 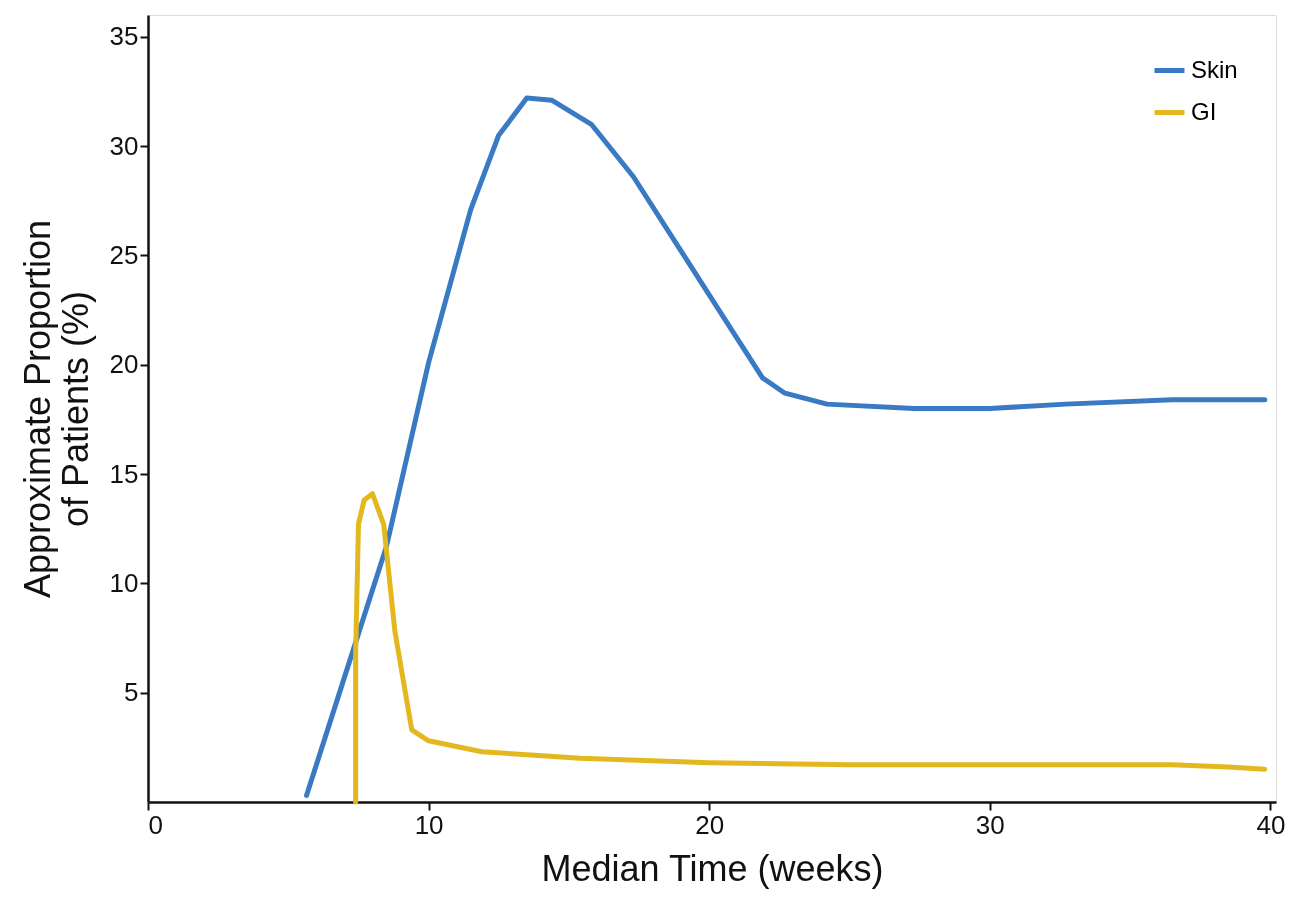 What do you see at coordinates (155, 824) in the screenshot?
I see `x-tick-label: 0` at bounding box center [155, 824].